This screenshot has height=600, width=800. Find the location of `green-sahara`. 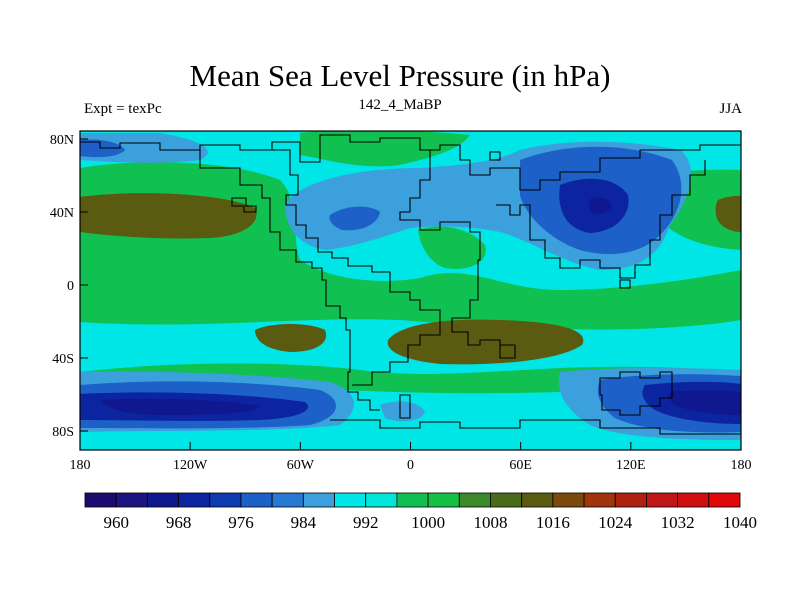

green-sahara is located at coordinates (452, 247).